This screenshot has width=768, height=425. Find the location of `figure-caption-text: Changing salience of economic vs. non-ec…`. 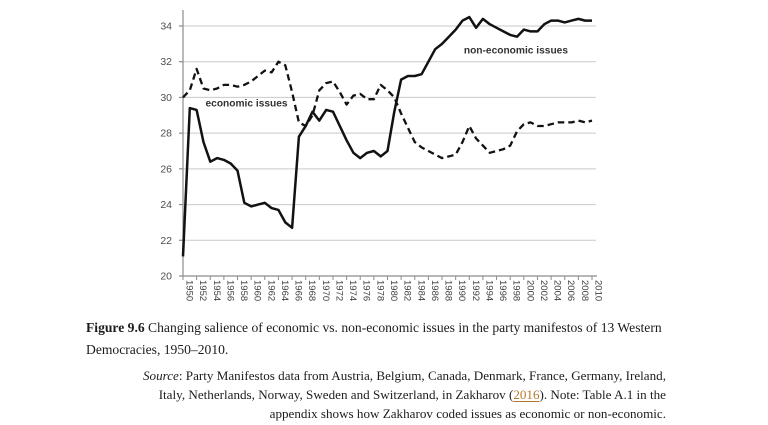

figure-caption-text: Changing salience of economic vs. non-ec… is located at coordinates (374, 339).